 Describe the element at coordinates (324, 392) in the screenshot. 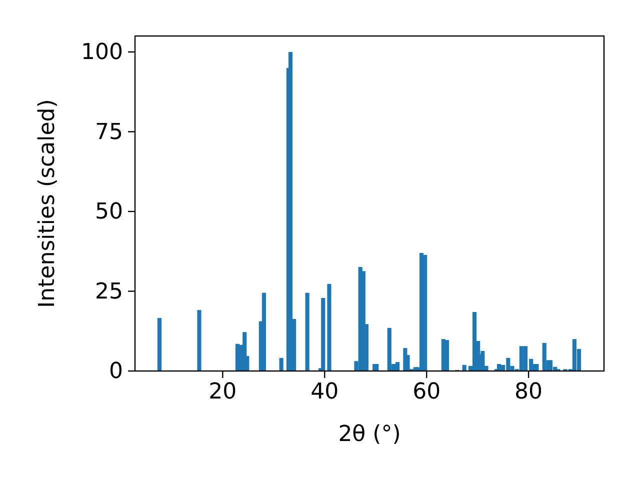

I see `x-tick-label: 40` at that location.